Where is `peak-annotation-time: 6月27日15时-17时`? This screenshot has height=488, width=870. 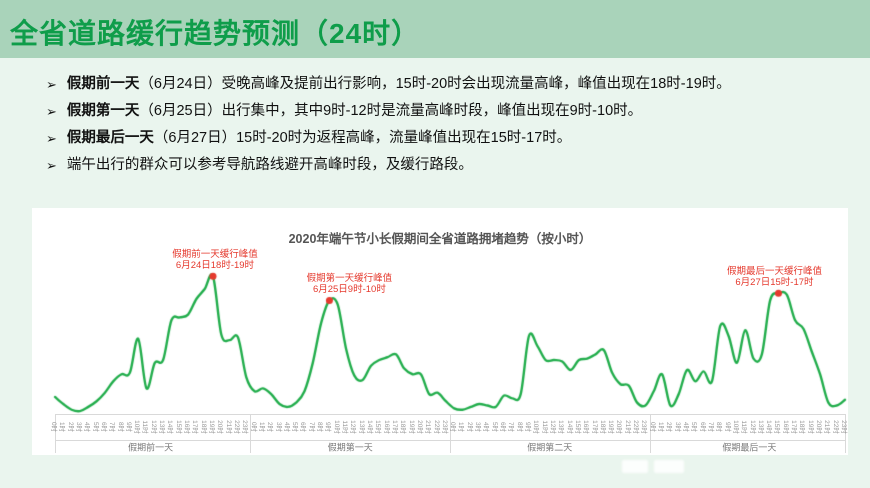
peak-annotation-time: 6月27日15时-17时 is located at coordinates (774, 283).